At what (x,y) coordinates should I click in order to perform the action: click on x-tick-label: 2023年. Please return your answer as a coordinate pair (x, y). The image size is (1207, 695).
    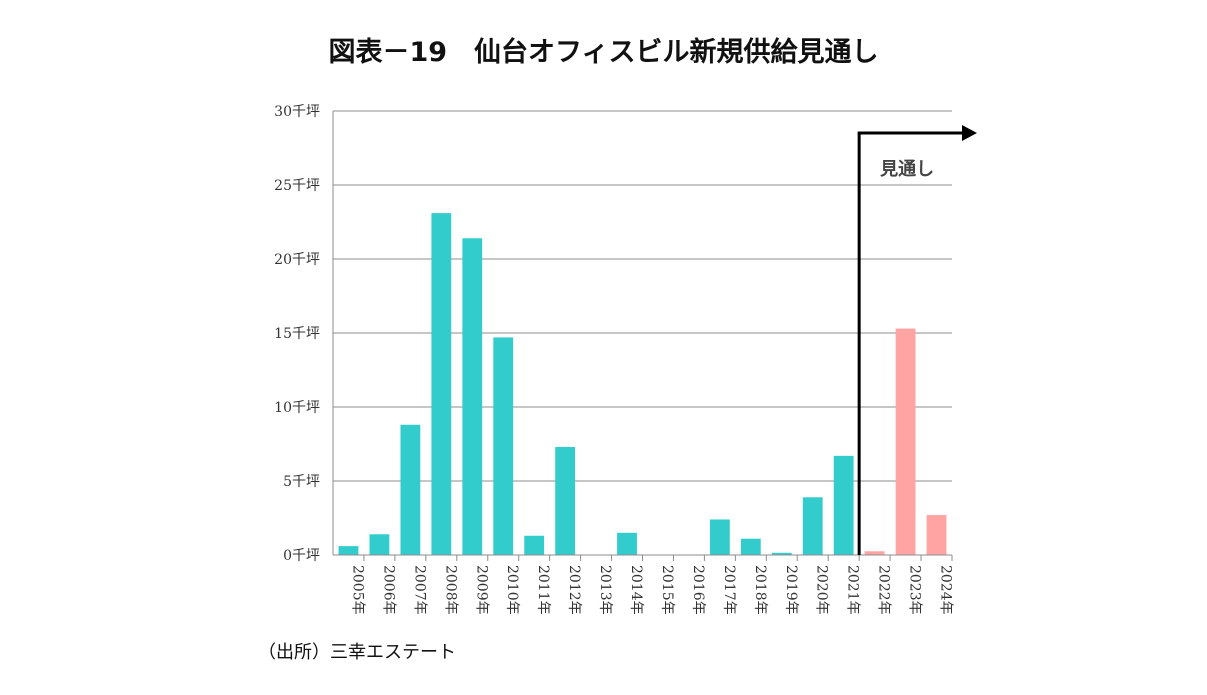
    Looking at the image, I should click on (915, 590).